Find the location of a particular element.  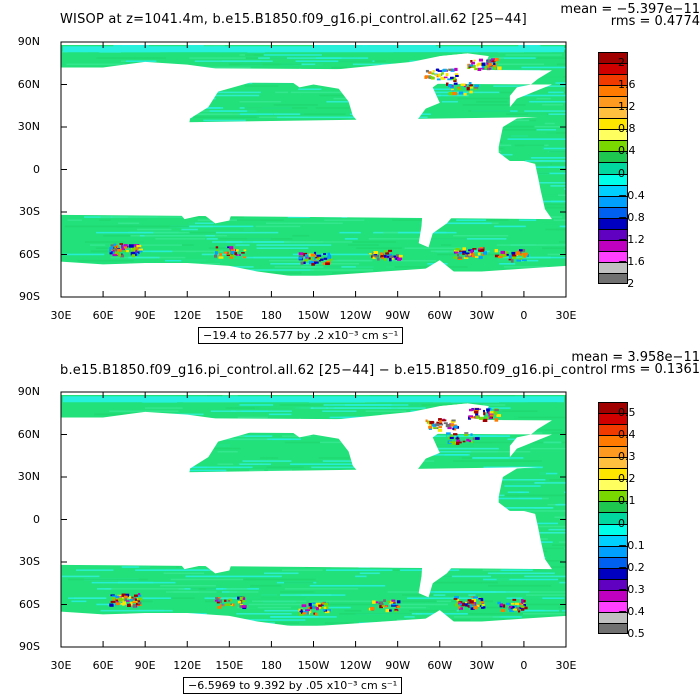

colorbar-label: 0.4 is located at coordinates (627, 435).